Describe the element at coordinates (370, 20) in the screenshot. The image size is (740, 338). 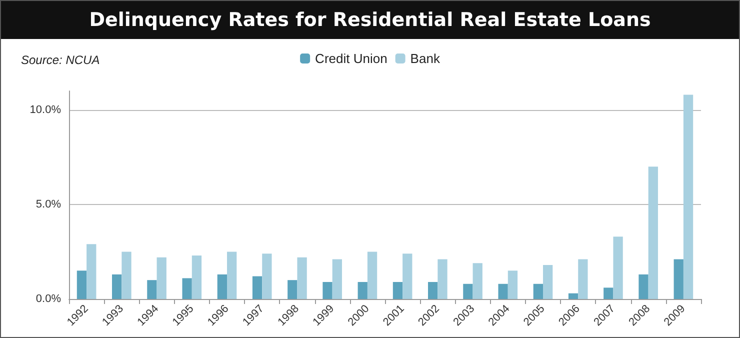
I see `chart-title: Delinquency Rates for Residential Real Estate Loans` at that location.